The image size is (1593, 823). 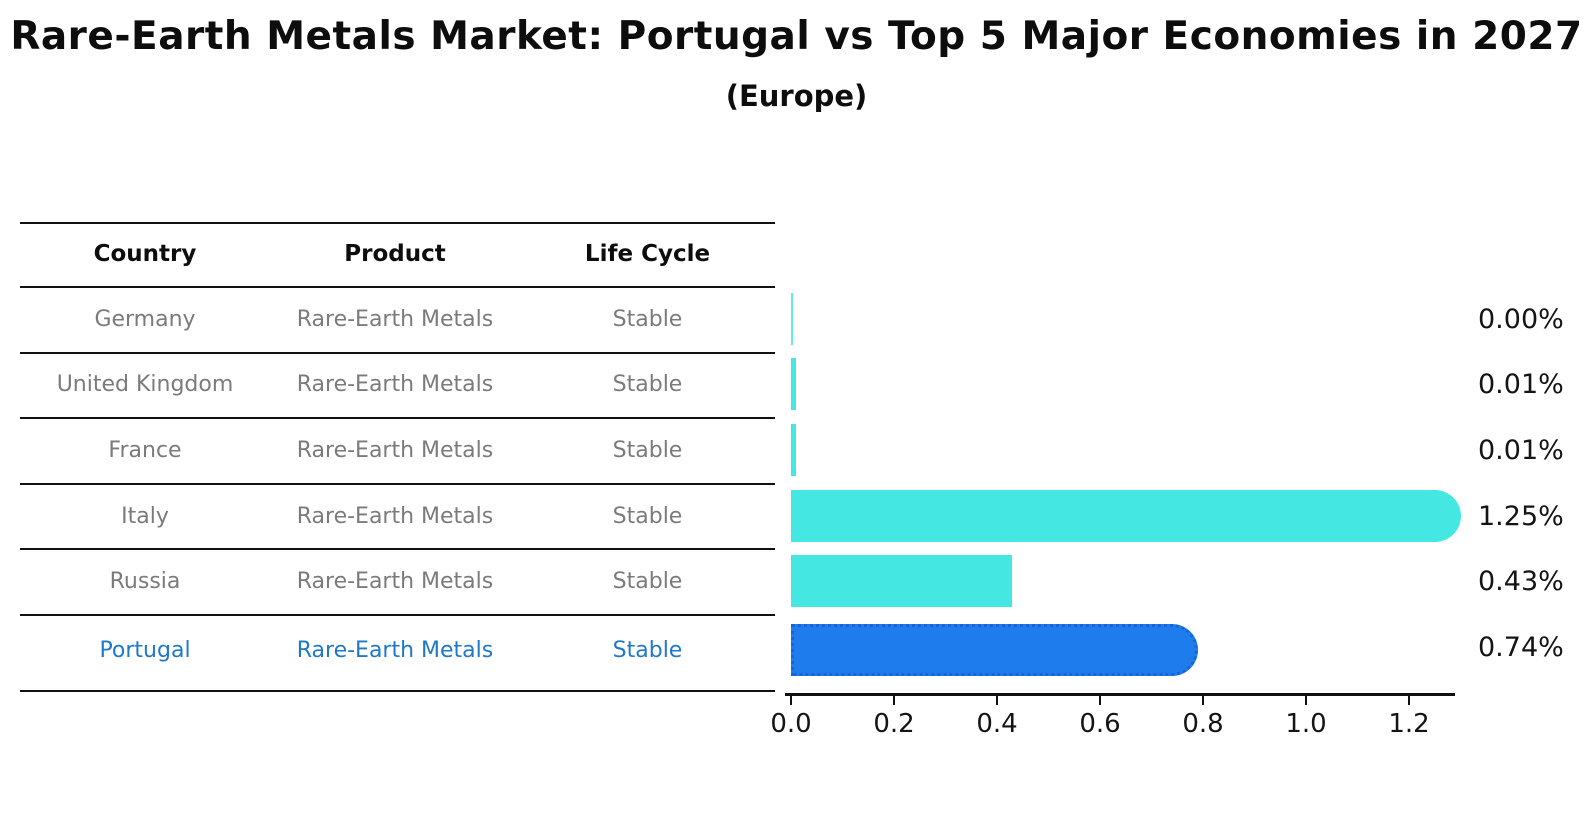 I want to click on bar-italy, so click(x=1126, y=516).